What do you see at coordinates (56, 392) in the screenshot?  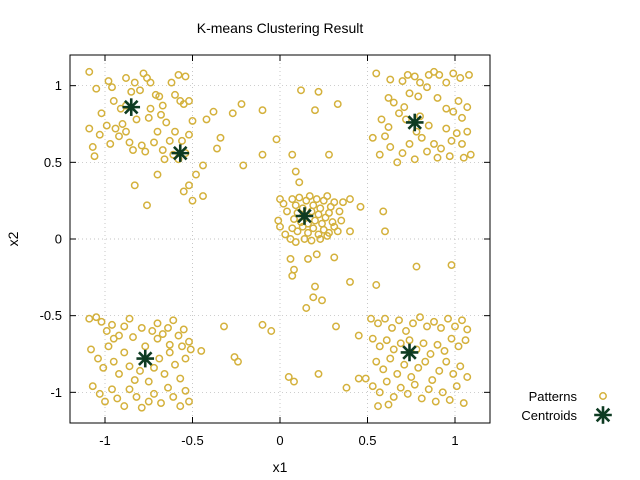 I see `y-tick-label: -1` at bounding box center [56, 392].